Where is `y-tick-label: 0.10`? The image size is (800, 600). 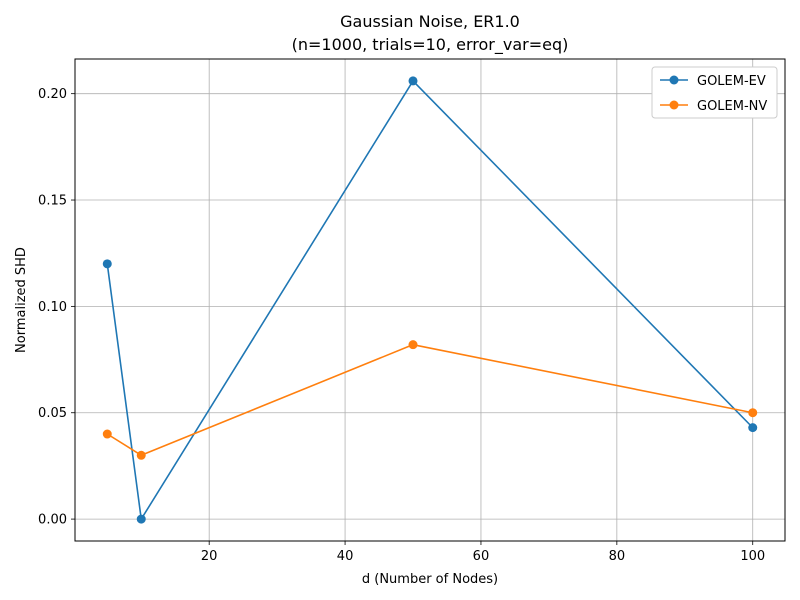 y-tick-label: 0.10 is located at coordinates (52, 307).